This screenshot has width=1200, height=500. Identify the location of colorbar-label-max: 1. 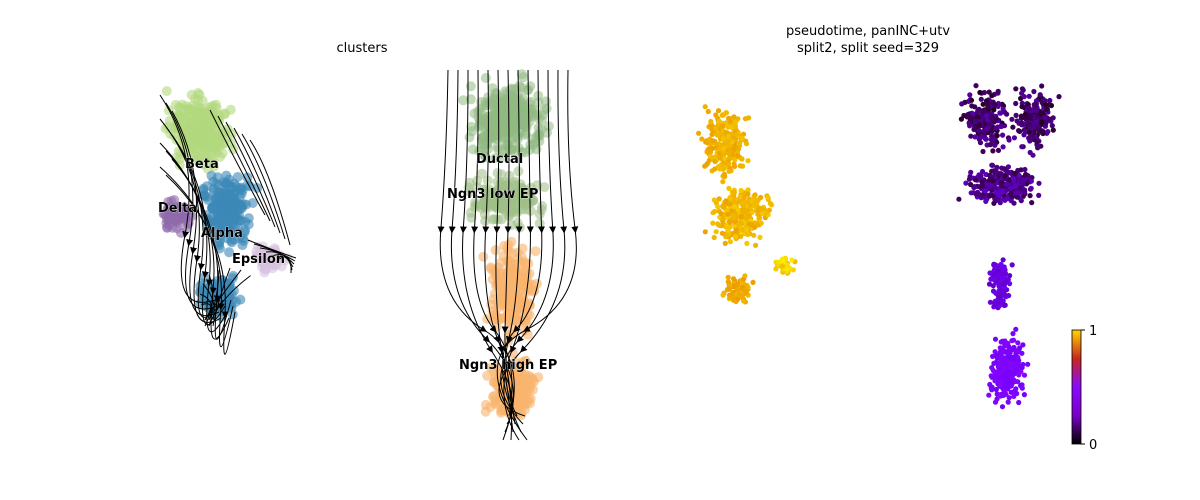
(1093, 331).